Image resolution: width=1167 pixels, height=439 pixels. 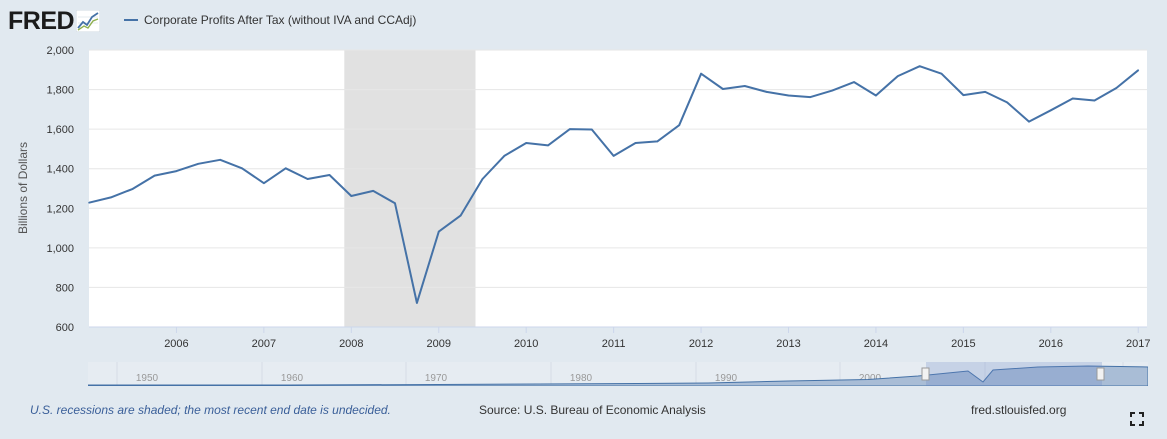 I want to click on navigator-series-area, so click(x=618, y=375).